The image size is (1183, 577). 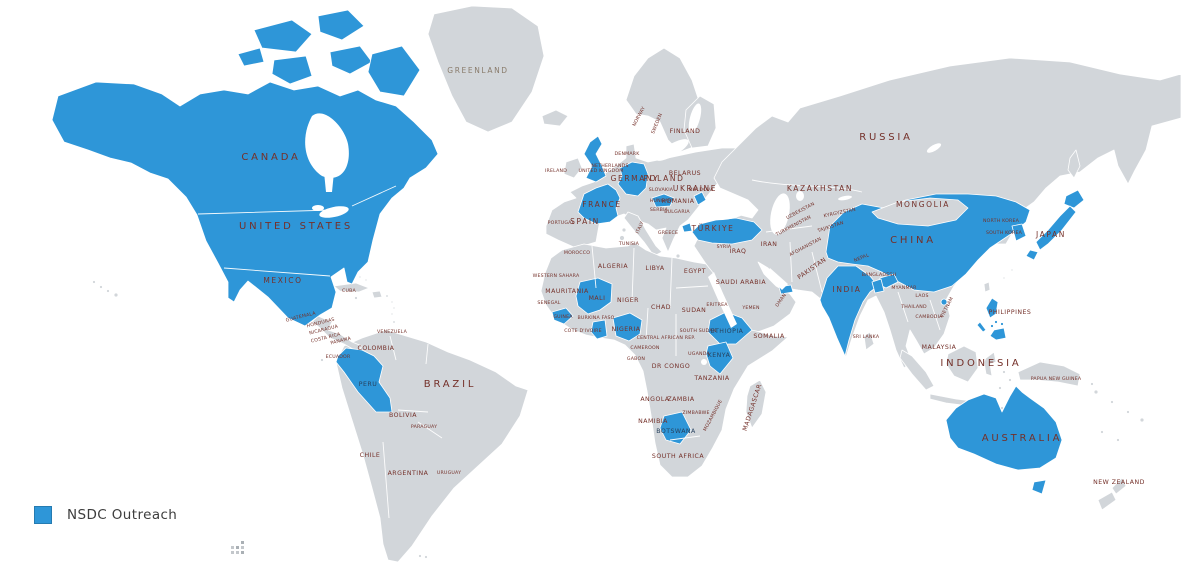 What do you see at coordinates (640, 227) in the screenshot?
I see `label-italy: ITALY` at bounding box center [640, 227].